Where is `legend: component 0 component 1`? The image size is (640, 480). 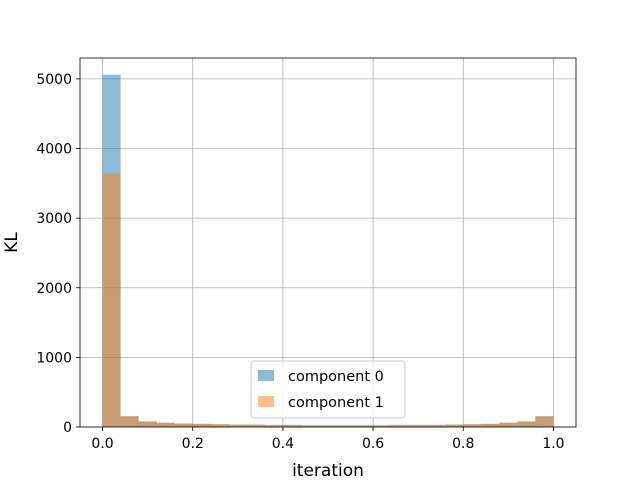 legend: component 0 component 1 is located at coordinates (328, 389).